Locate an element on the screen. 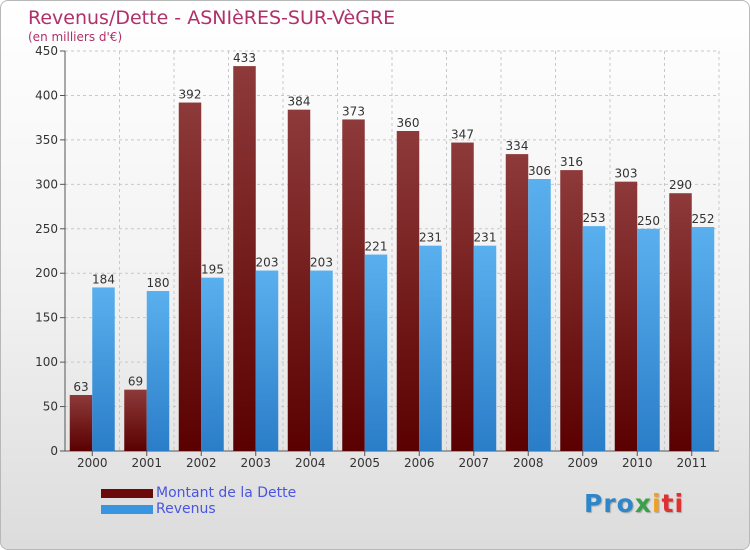 This screenshot has width=750, height=550. y-tick-label: 350 is located at coordinates (46, 140).